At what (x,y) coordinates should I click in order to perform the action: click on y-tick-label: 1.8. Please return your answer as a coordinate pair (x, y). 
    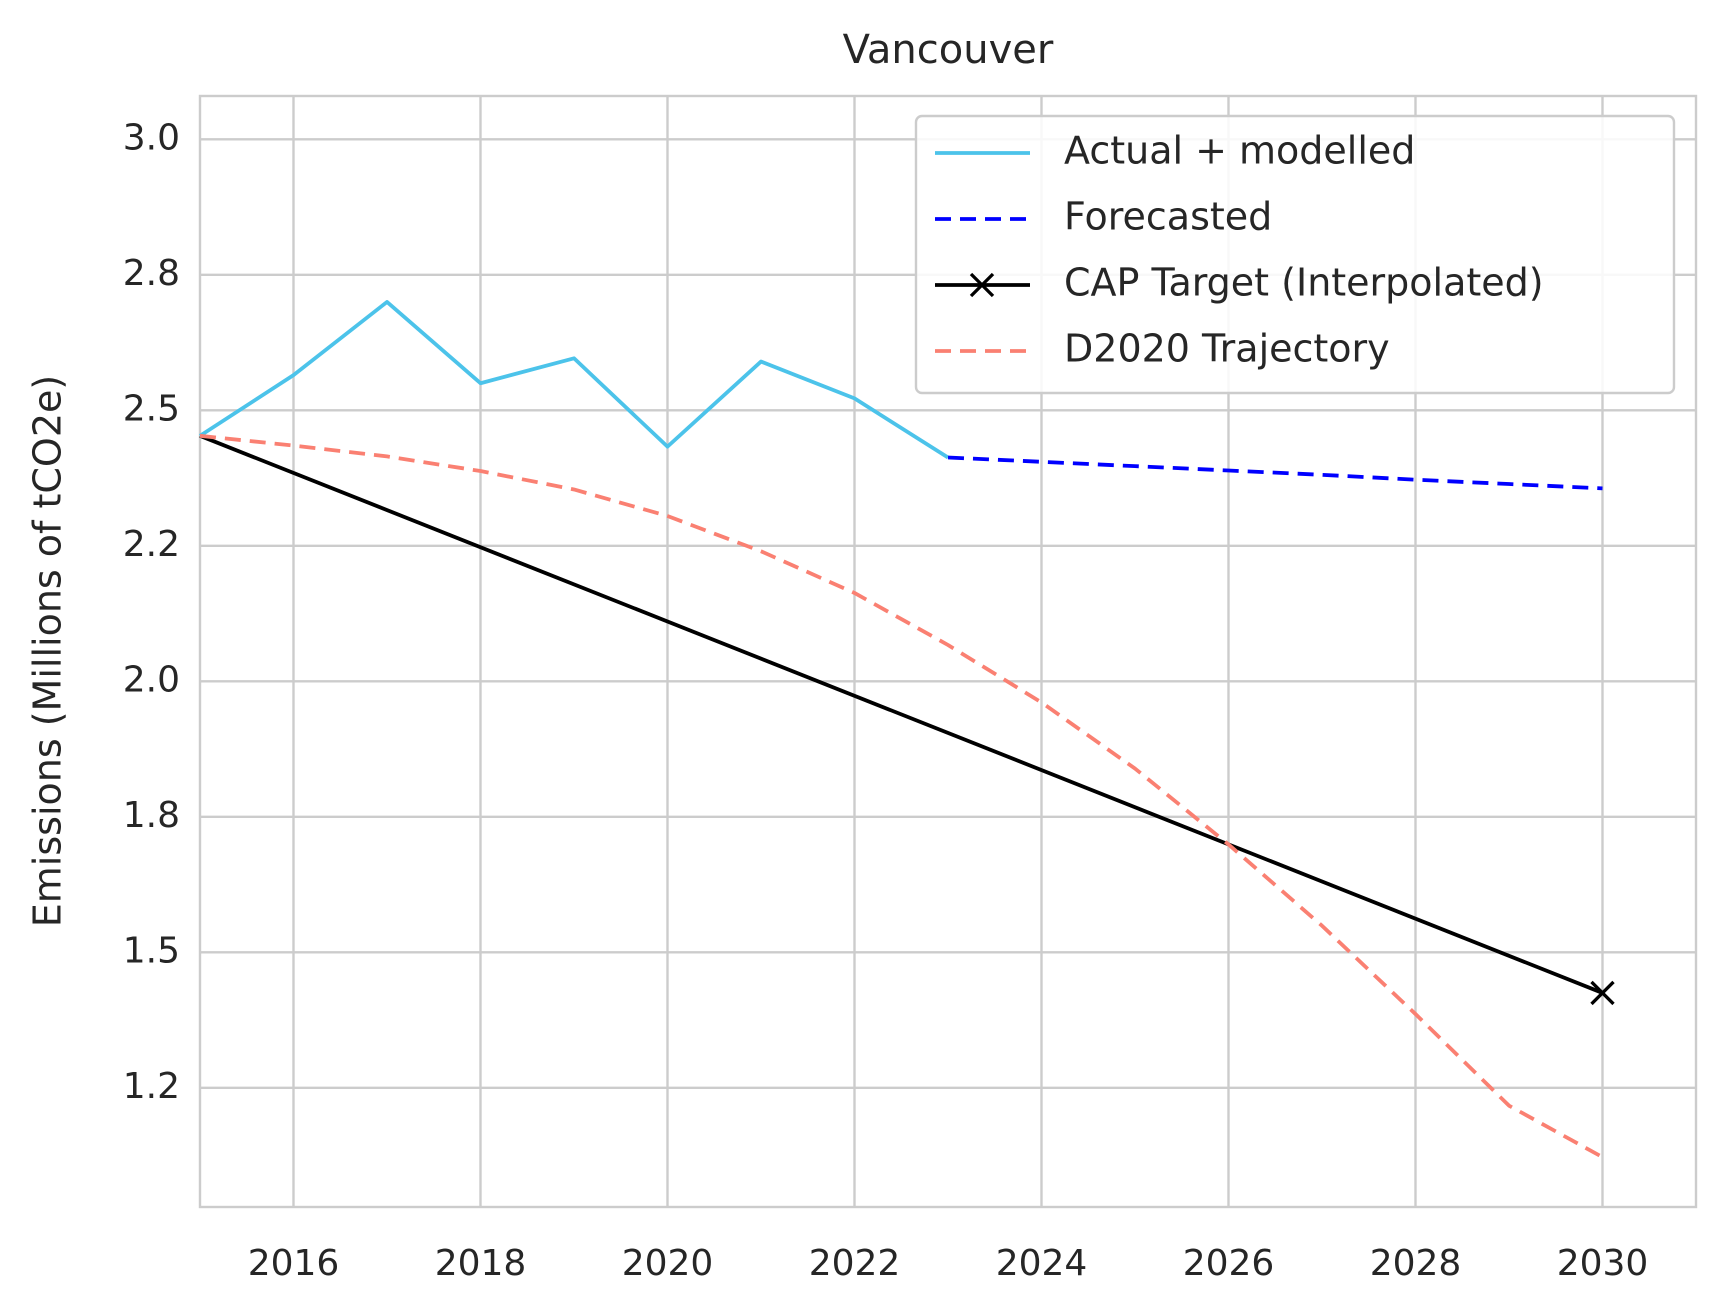
    Looking at the image, I should click on (151, 815).